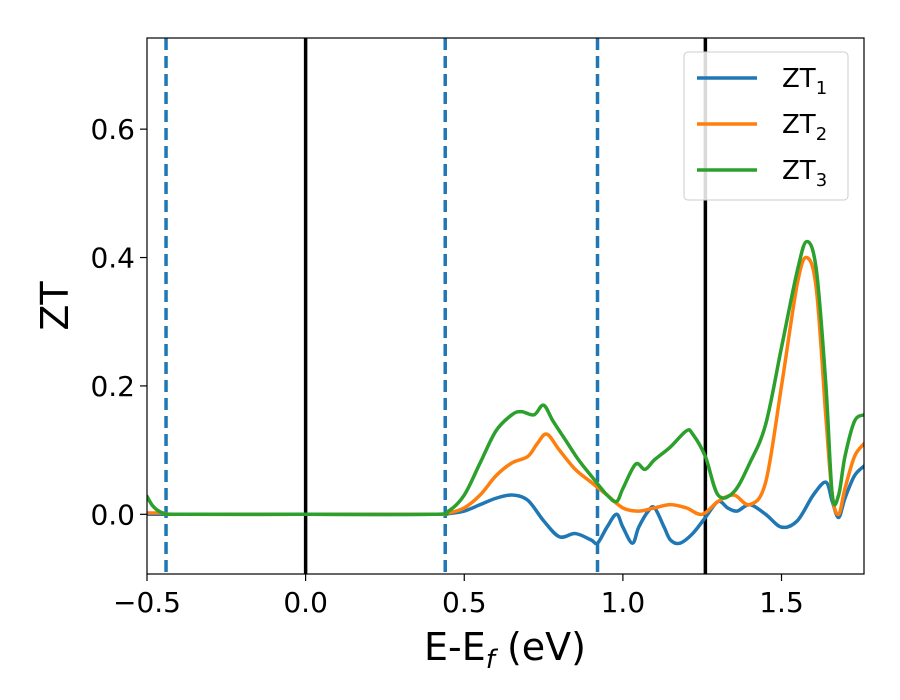 This screenshot has height=700, width=900. Describe the element at coordinates (112, 258) in the screenshot. I see `y-tick-label: 0.4` at that location.